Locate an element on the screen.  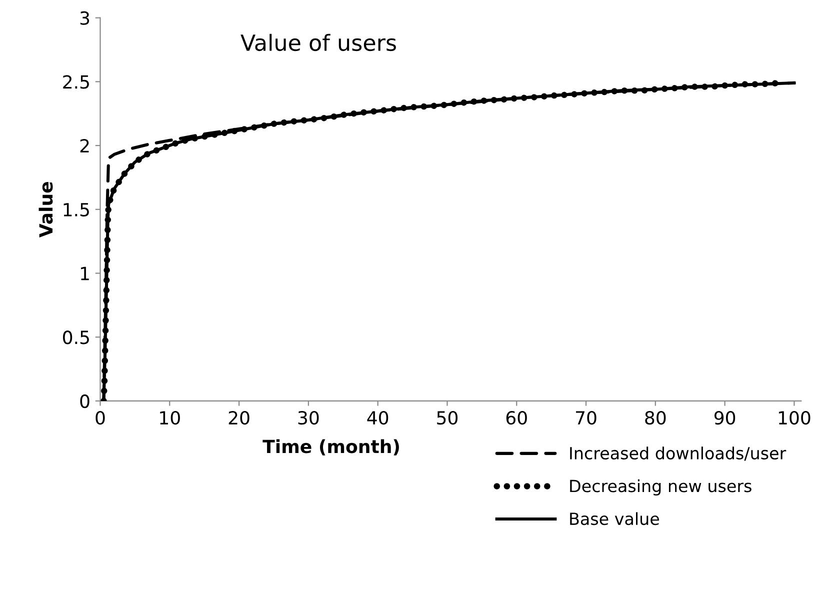
x-tick-label: 90 is located at coordinates (725, 417).